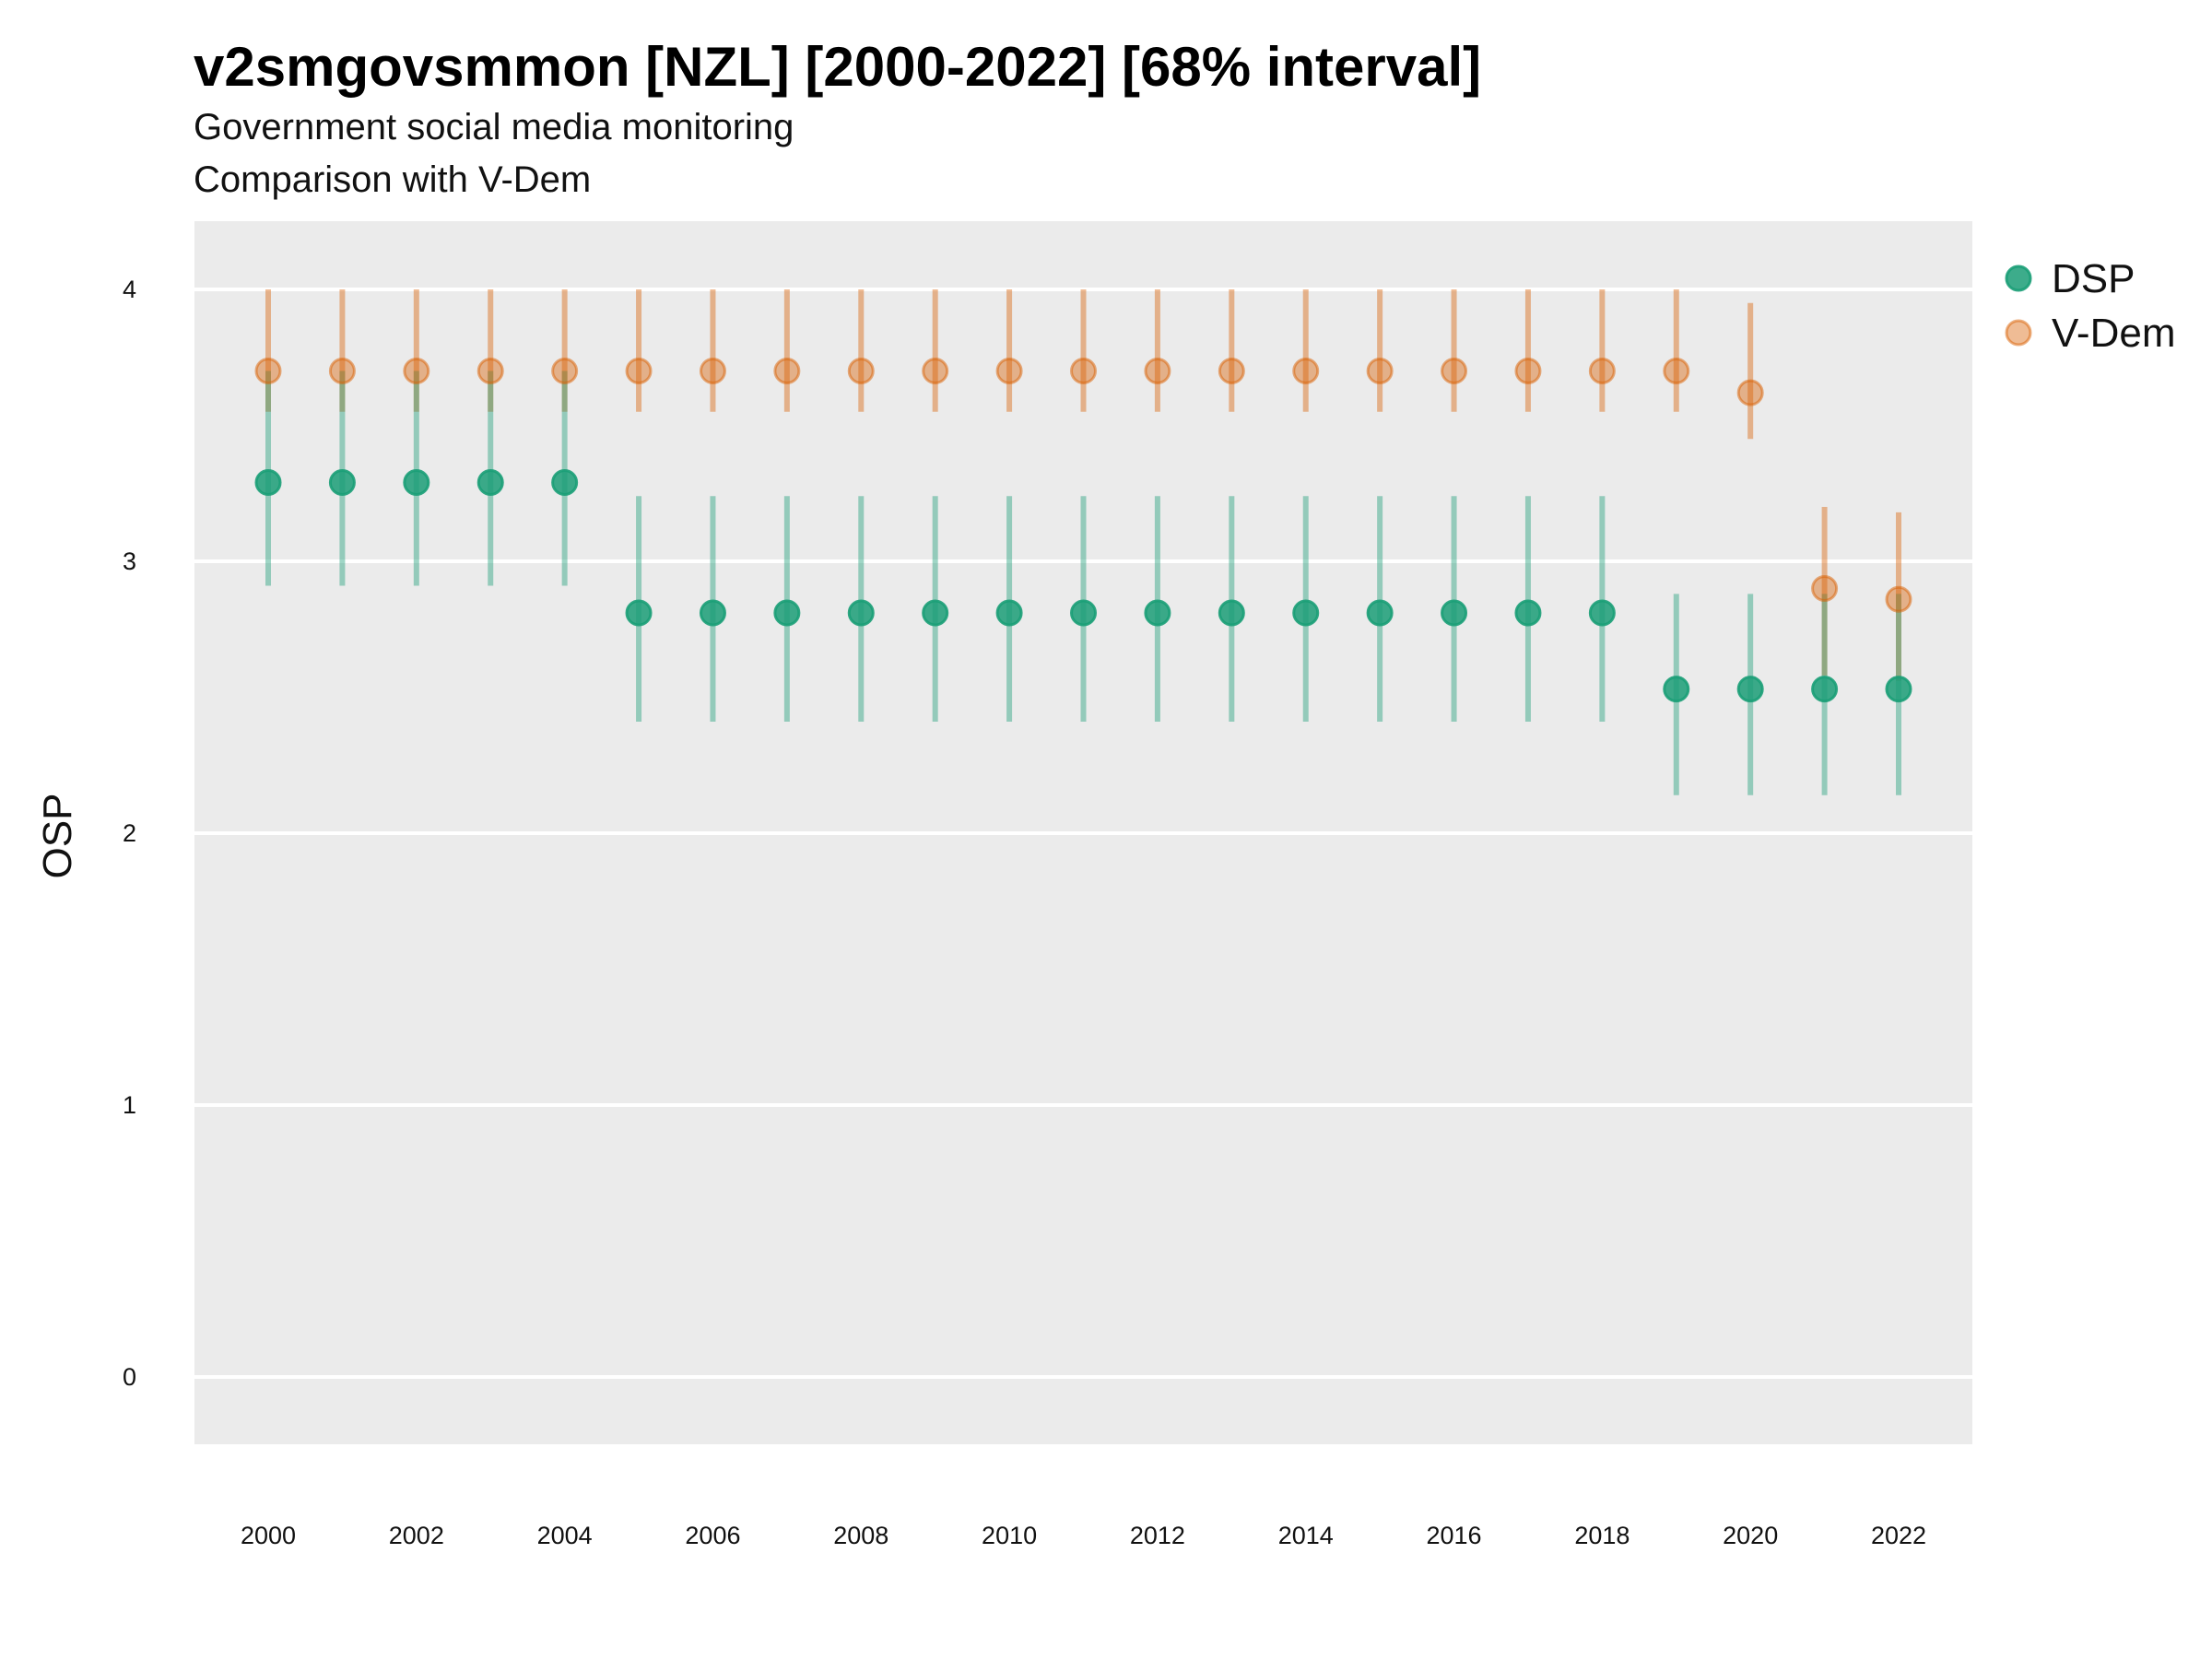  Describe the element at coordinates (57, 836) in the screenshot. I see `y-axis-label: OSP` at that location.